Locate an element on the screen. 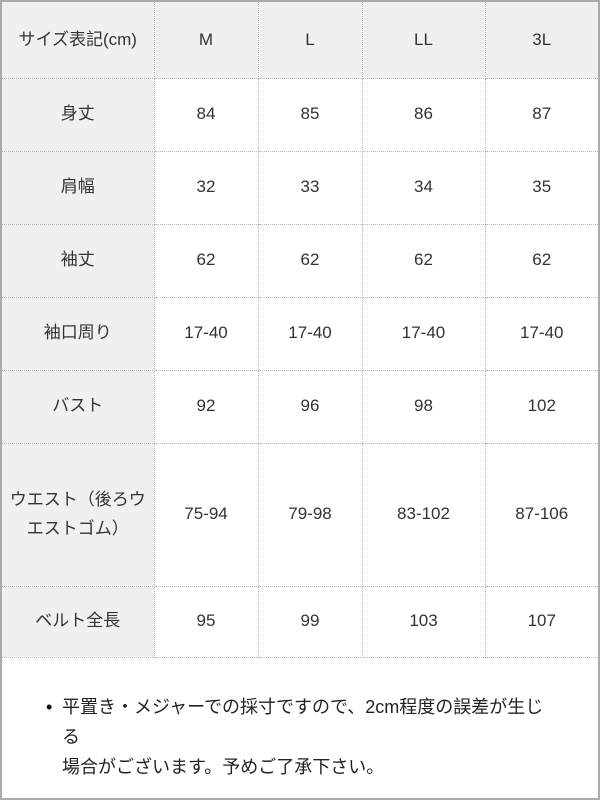 Image resolution: width=600 pixels, height=800 pixels. size-value-cell: 102 is located at coordinates (541, 406).